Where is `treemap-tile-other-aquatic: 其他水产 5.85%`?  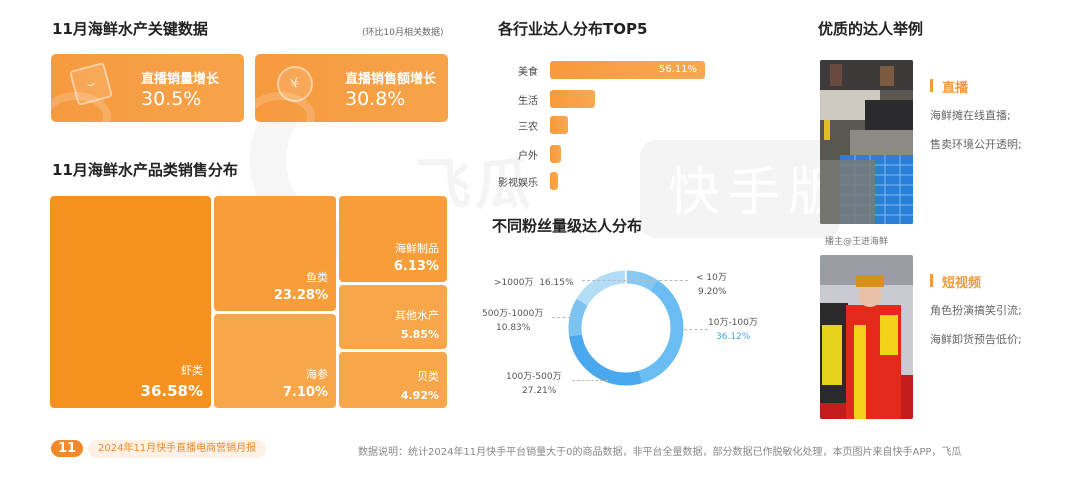 treemap-tile-other-aquatic: 其他水产 5.85% is located at coordinates (393, 317).